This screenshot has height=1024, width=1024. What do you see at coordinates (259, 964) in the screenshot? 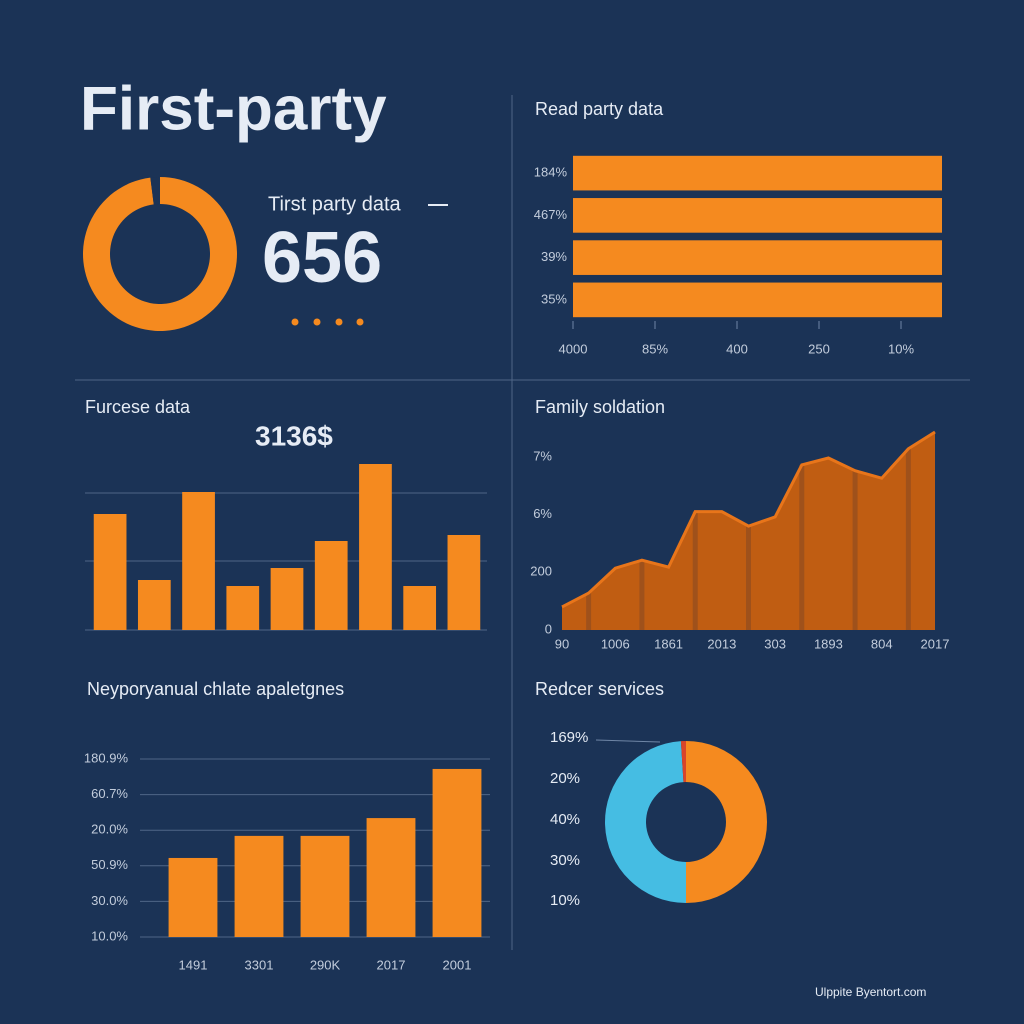
I see `x-tick-label: 3301` at bounding box center [259, 964].